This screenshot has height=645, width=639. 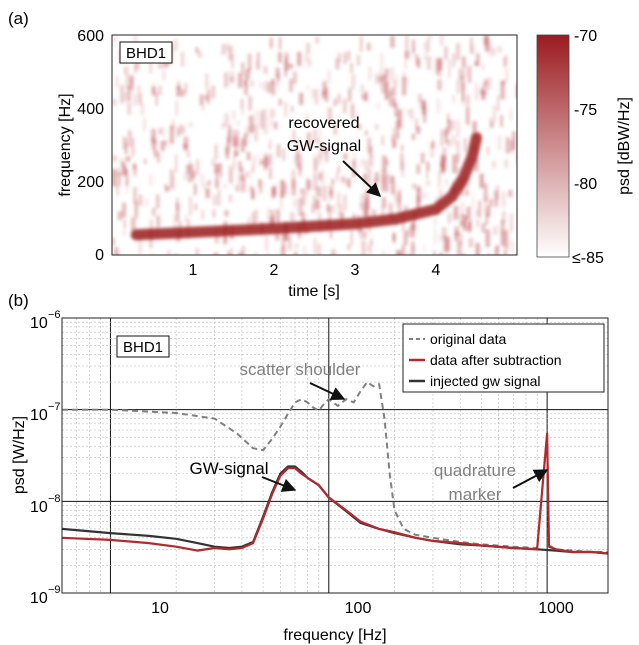 I want to click on x-tick-label: 100, so click(x=358, y=608).